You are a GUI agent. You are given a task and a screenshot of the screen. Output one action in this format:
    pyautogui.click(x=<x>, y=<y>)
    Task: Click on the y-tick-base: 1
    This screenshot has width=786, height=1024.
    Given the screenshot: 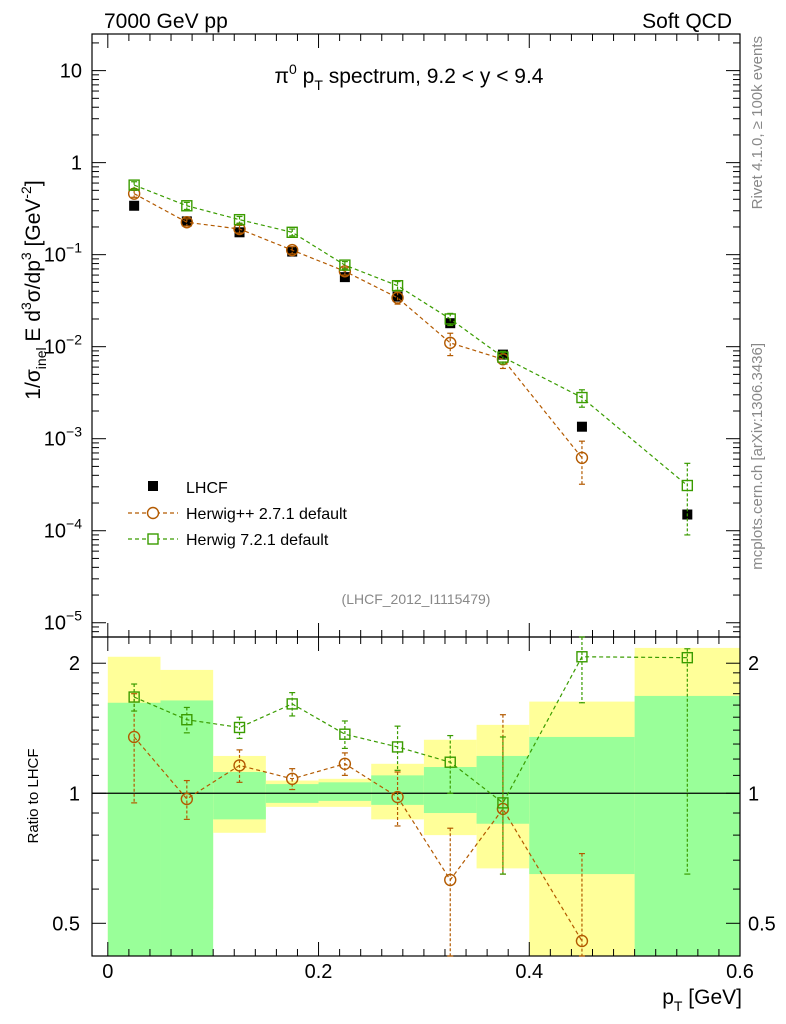 What is the action you would take?
    pyautogui.click(x=76, y=164)
    